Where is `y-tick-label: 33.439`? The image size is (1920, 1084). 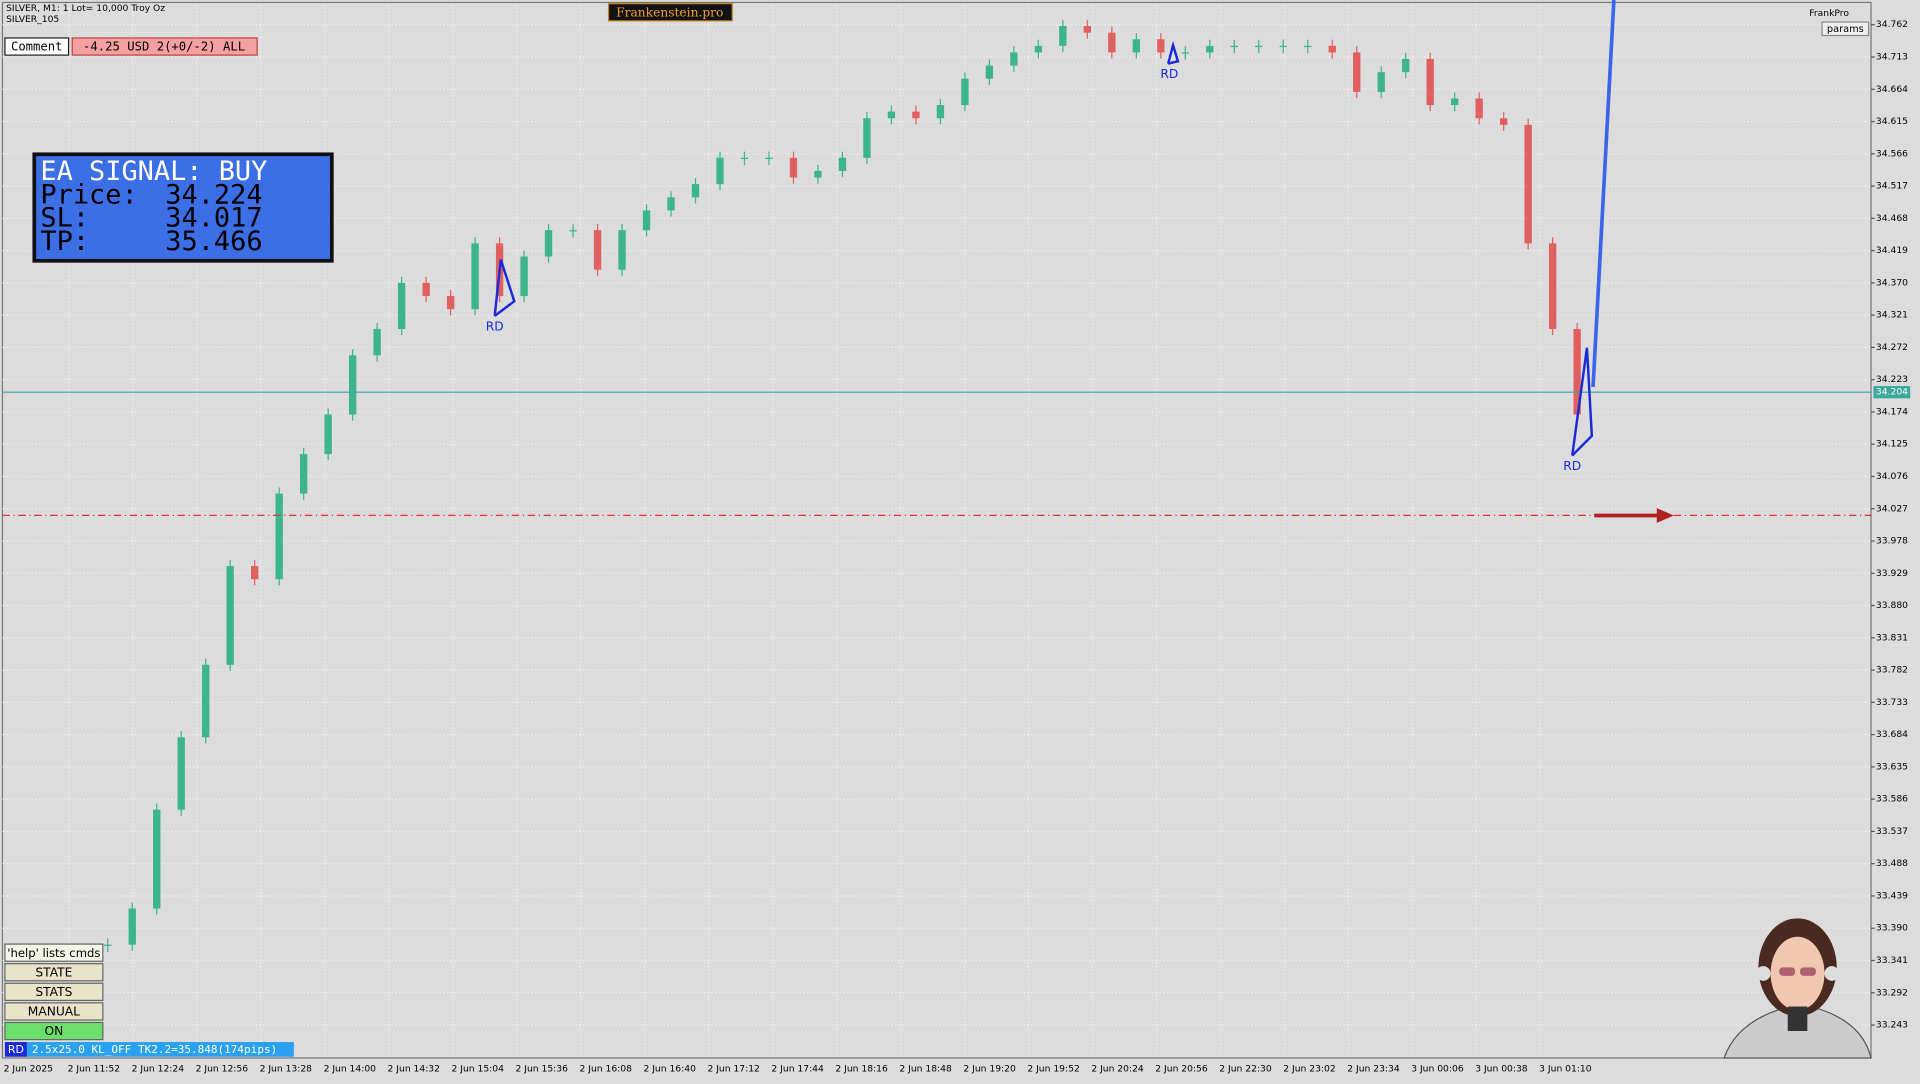
y-tick-label: 33.439 is located at coordinates (1892, 895).